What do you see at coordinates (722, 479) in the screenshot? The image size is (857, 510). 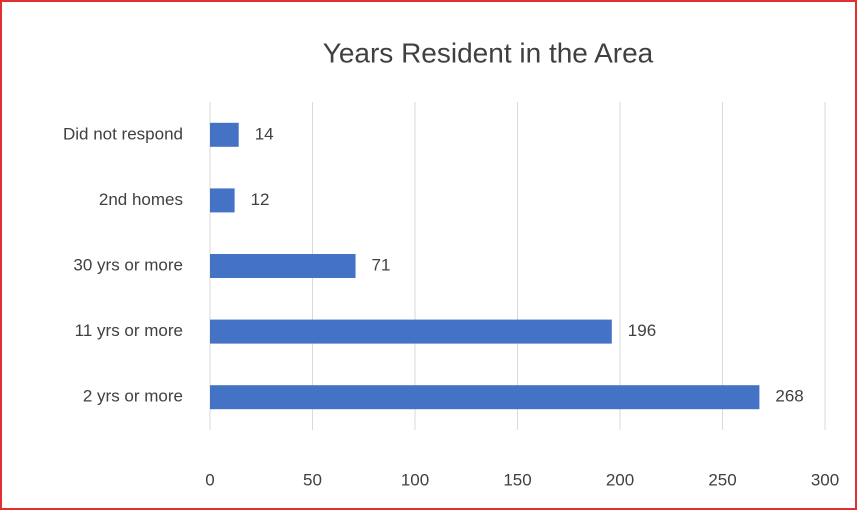 I see `x-tick-label: 250` at bounding box center [722, 479].